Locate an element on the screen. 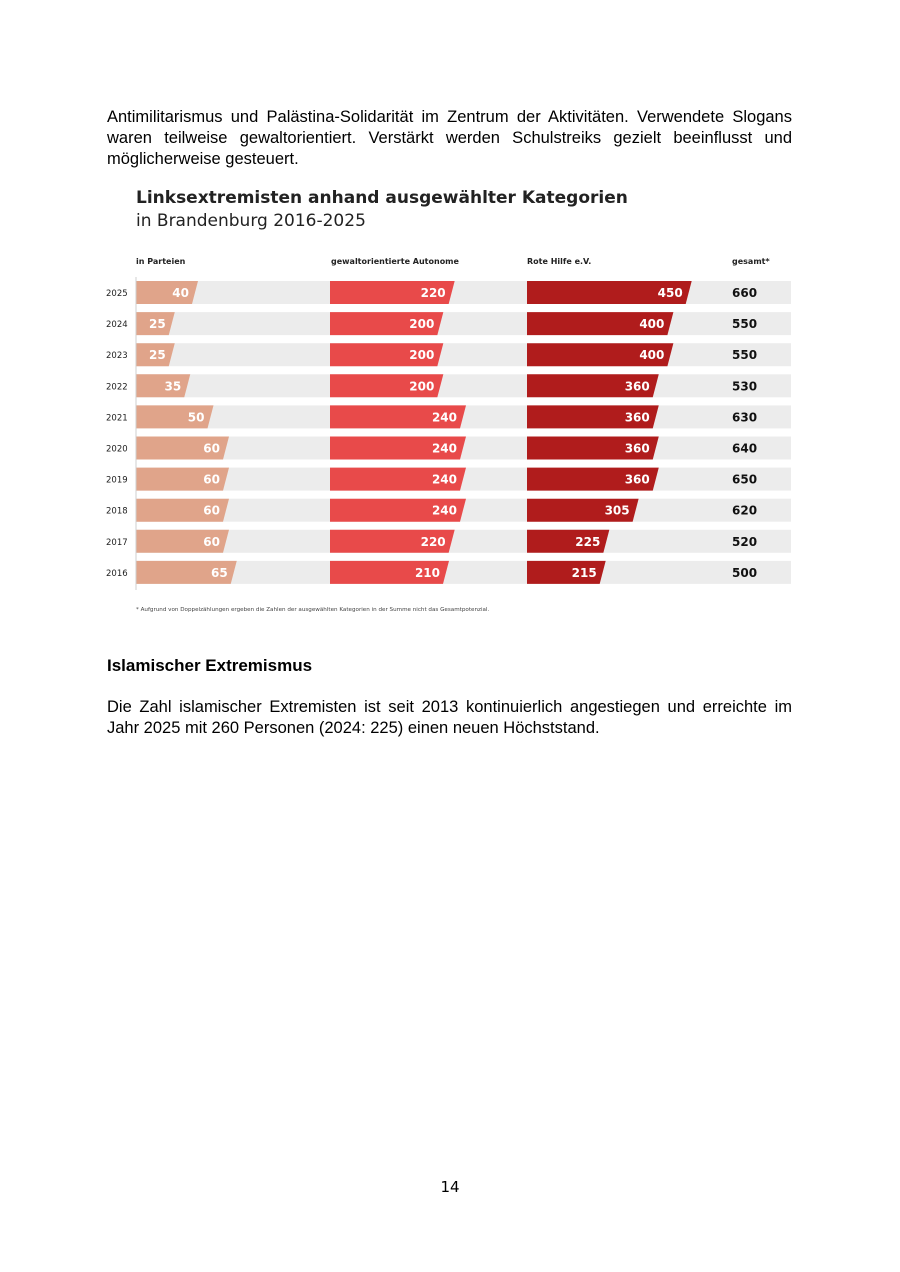 Image resolution: width=900 pixels, height=1272 pixels. legend-gesamt: gesamt* is located at coordinates (751, 261).